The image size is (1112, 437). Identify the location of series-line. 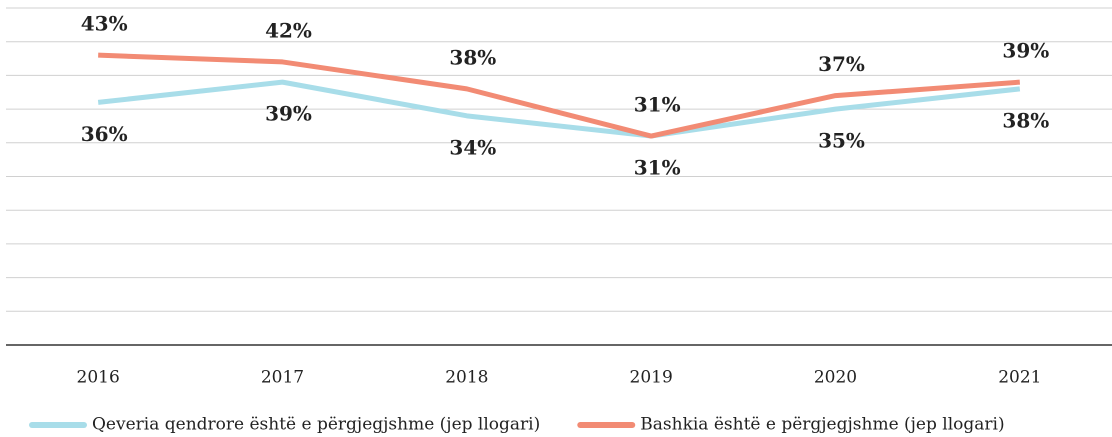
(559, 109).